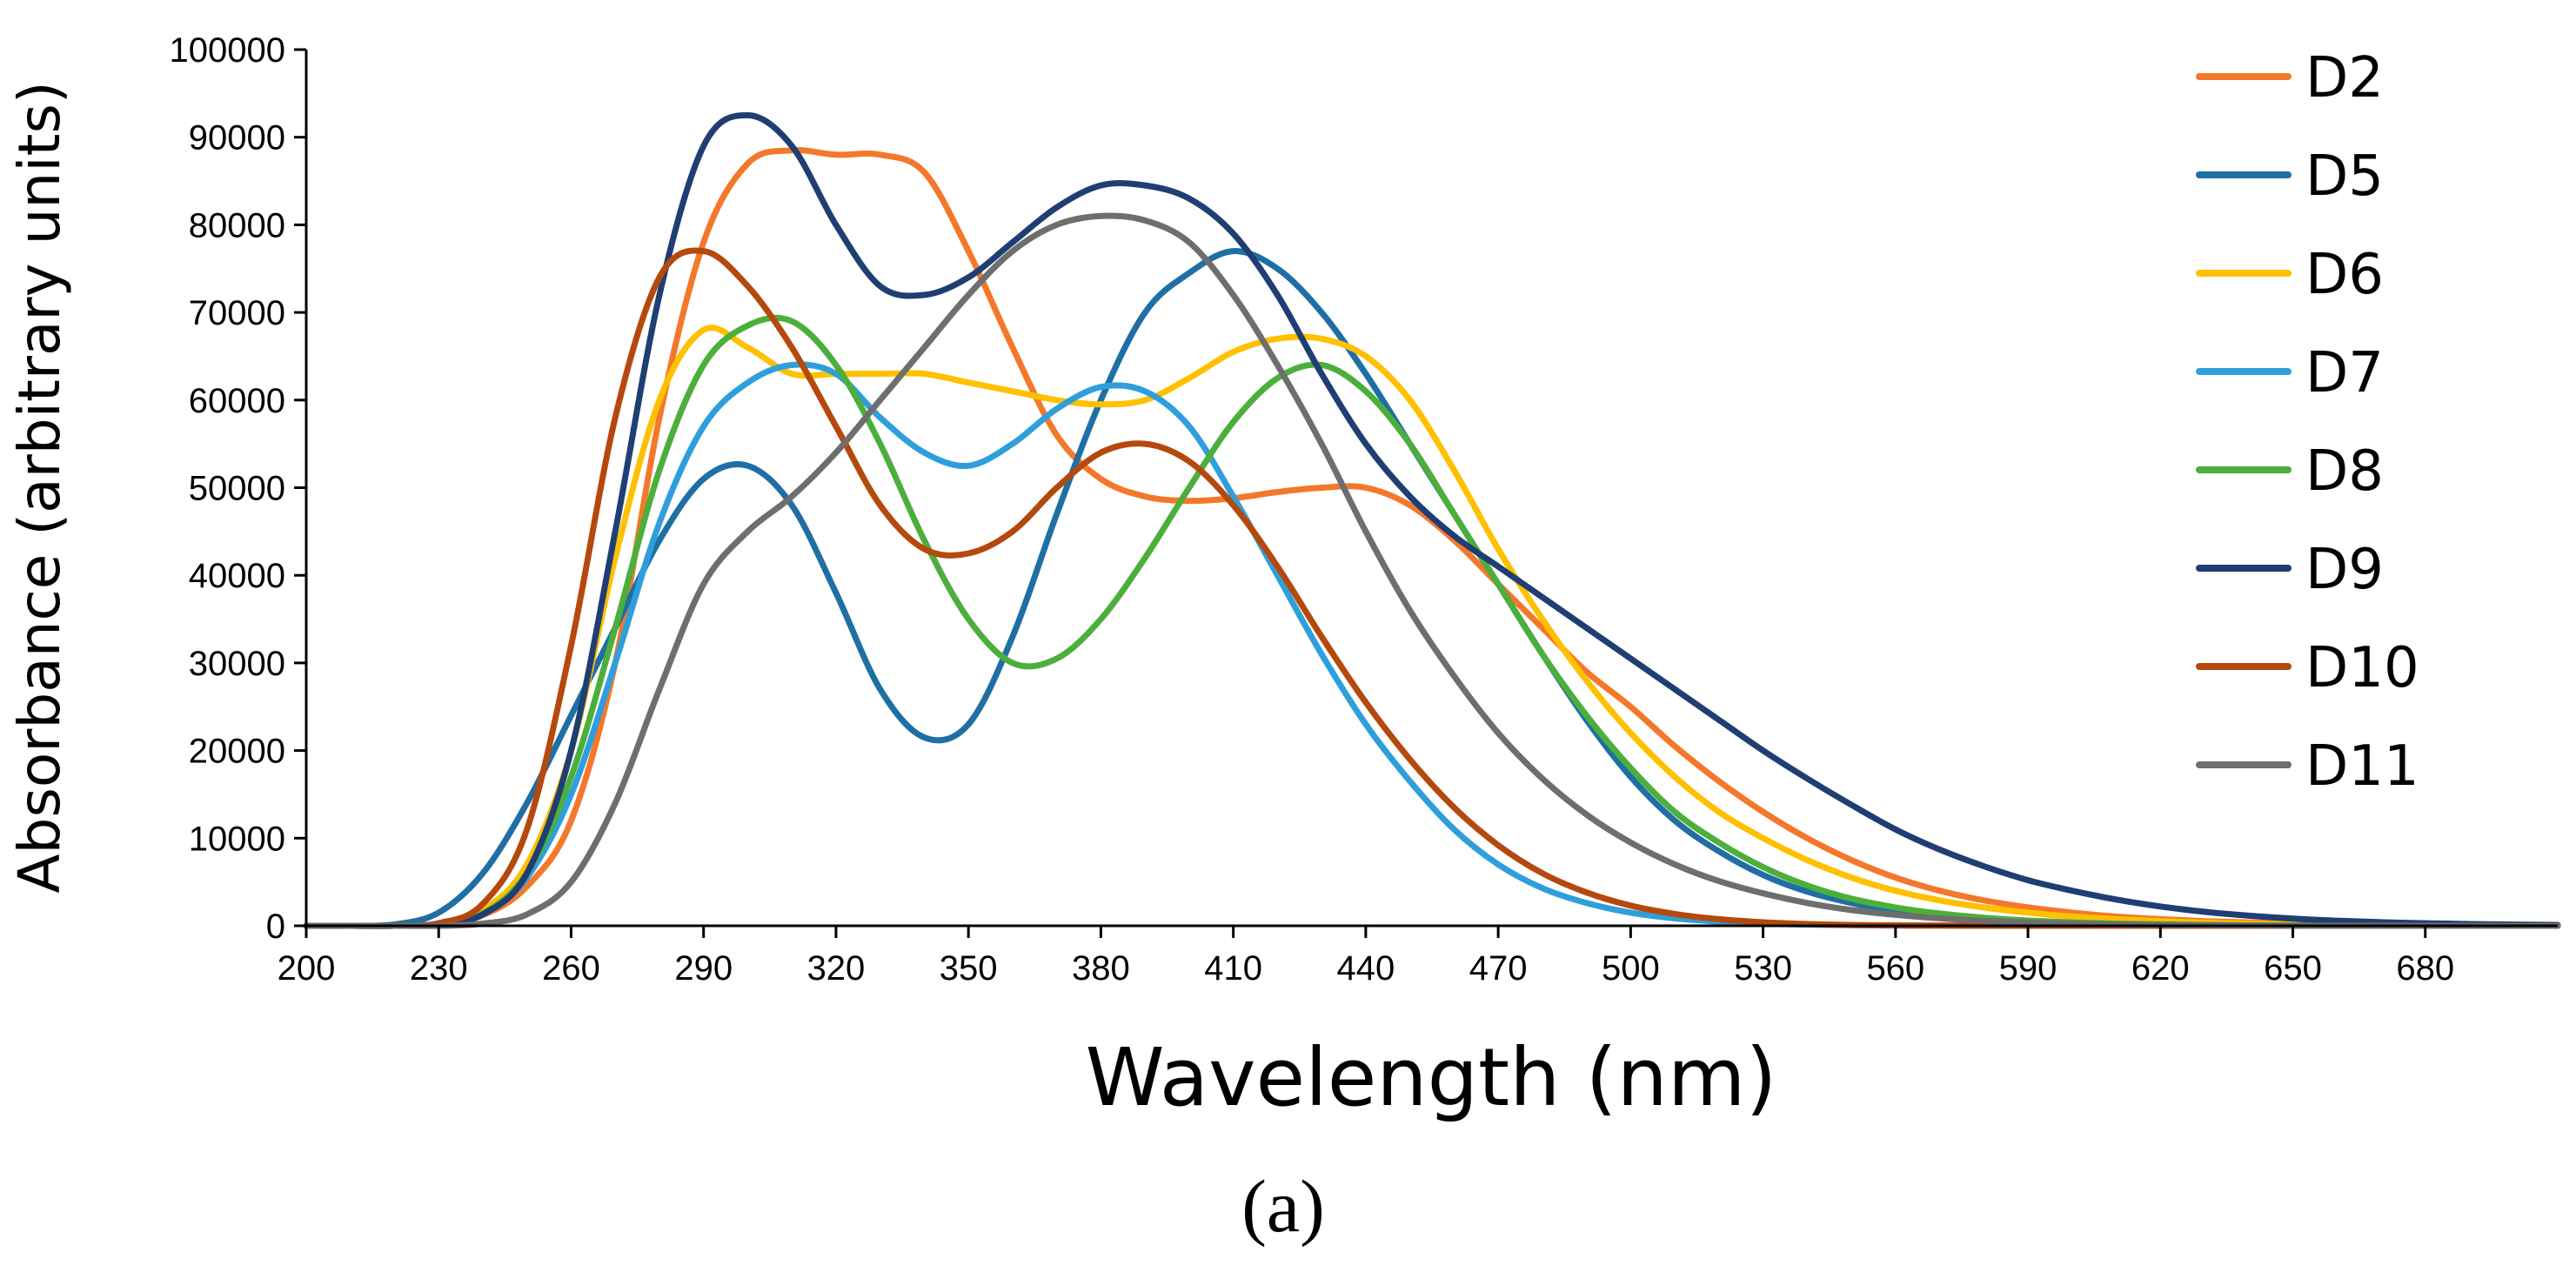  I want to click on x-tick-label: 530, so click(1763, 968).